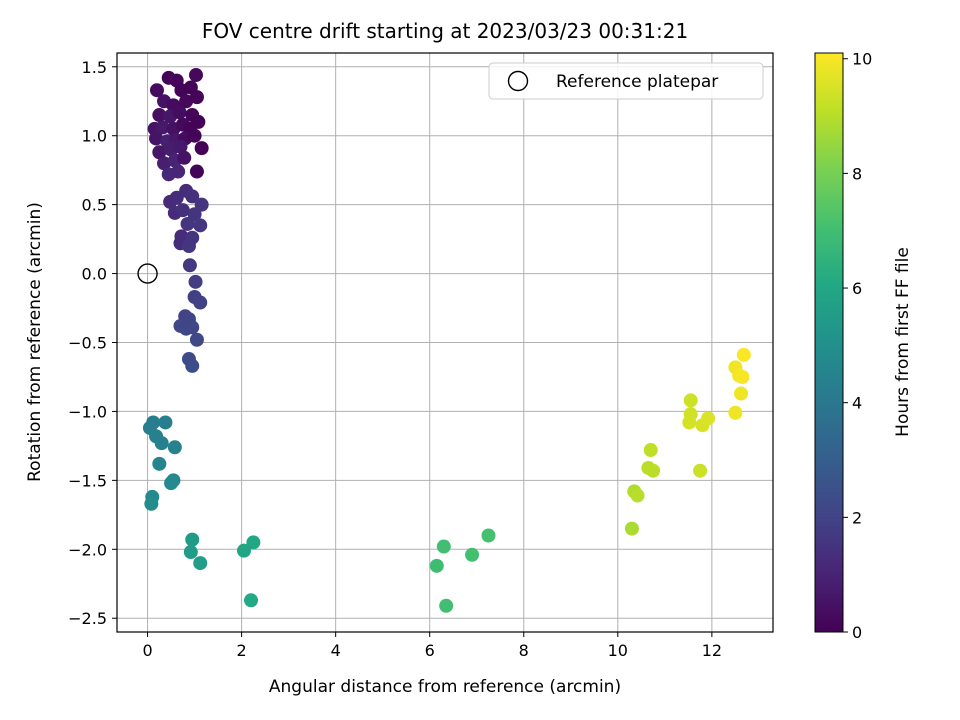  What do you see at coordinates (857, 403) in the screenshot?
I see `colorbar-tick-label: 4` at bounding box center [857, 403].